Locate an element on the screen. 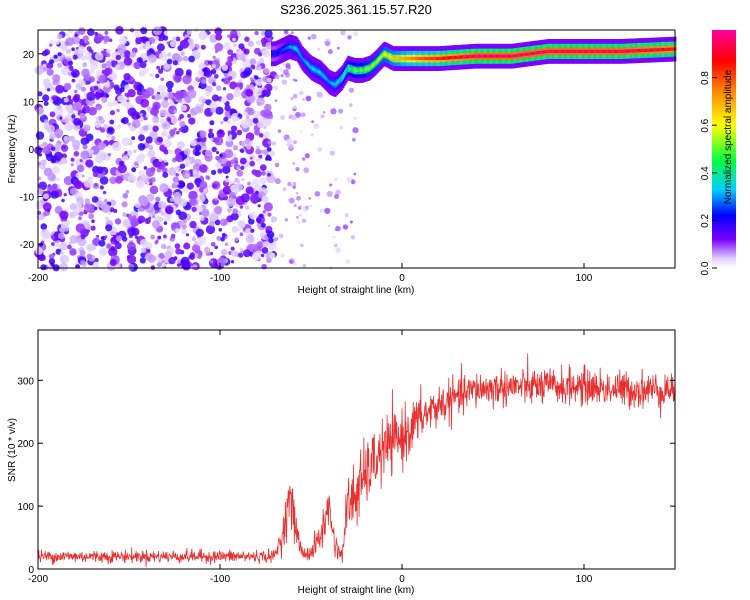 The height and width of the screenshot is (600, 750). spectrogram-y-axis-label: Frequency (Hz) is located at coordinates (12, 149).